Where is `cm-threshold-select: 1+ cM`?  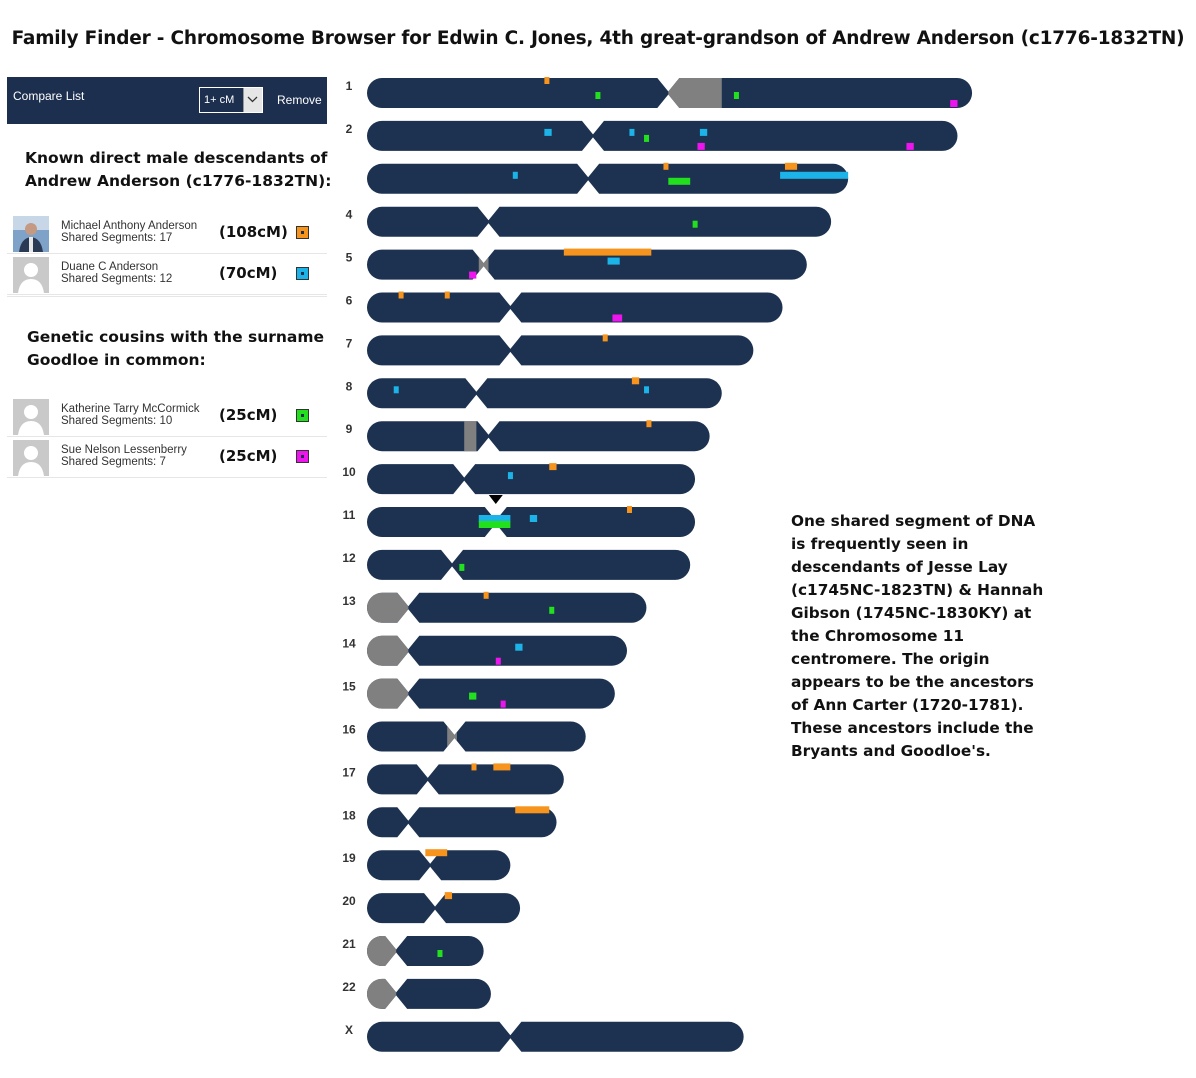
cm-threshold-select: 1+ cM is located at coordinates (231, 100).